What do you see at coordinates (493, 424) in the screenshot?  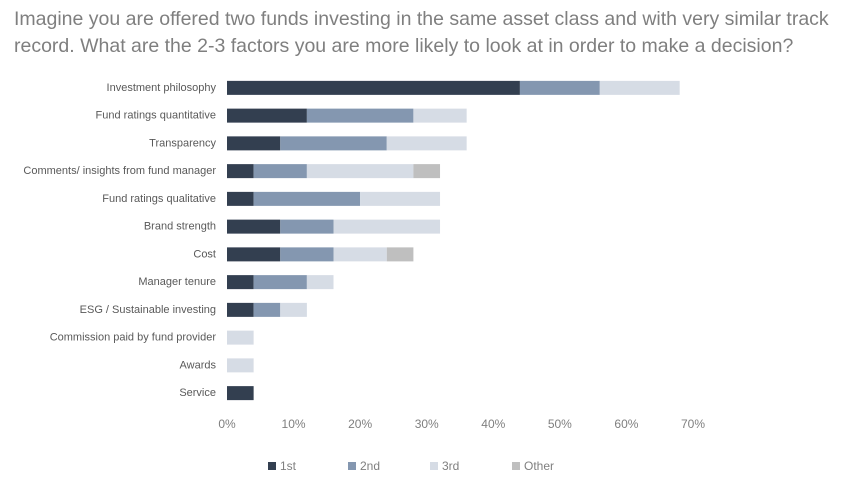 I see `x-tick-label: 40%` at bounding box center [493, 424].